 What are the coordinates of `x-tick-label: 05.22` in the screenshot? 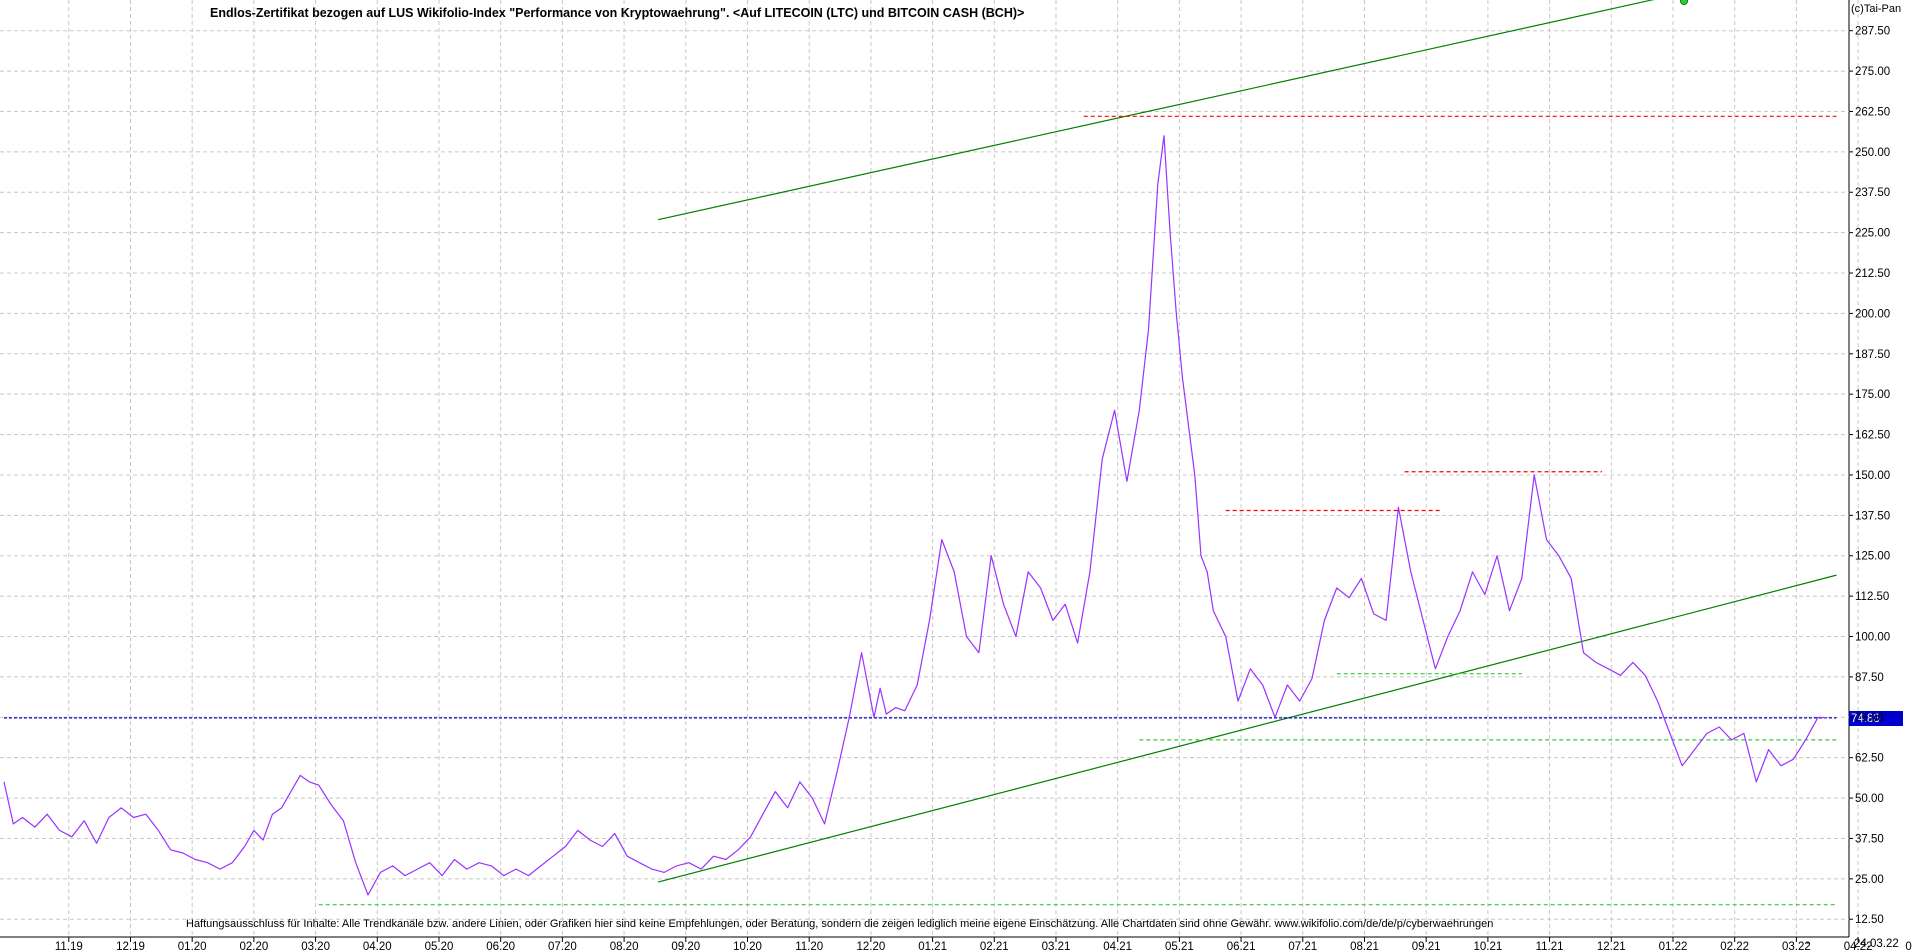 It's located at (1908, 946).